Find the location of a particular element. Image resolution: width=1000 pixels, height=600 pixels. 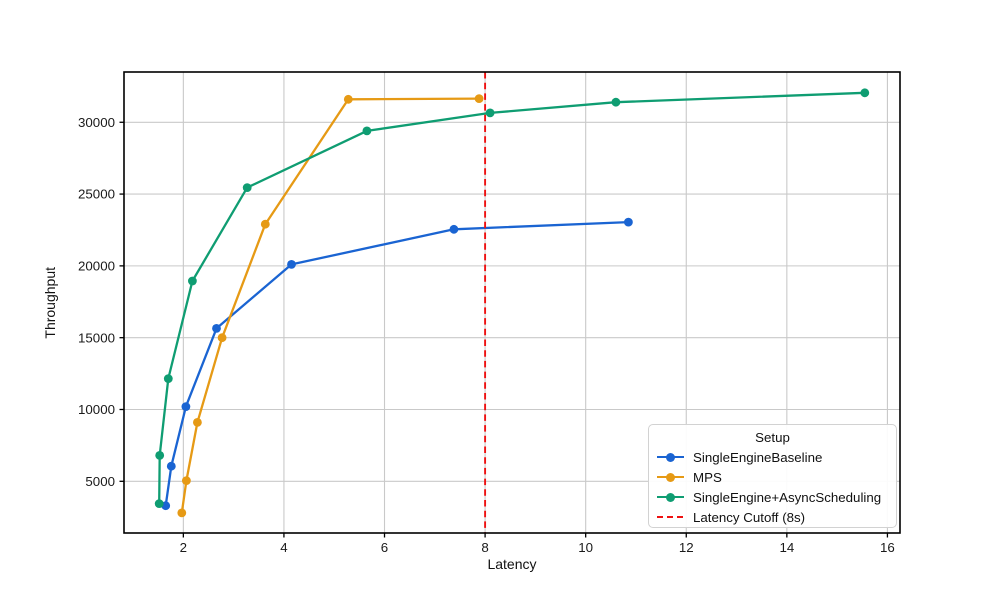

y-axis-label: Throughput is located at coordinates (50, 302).